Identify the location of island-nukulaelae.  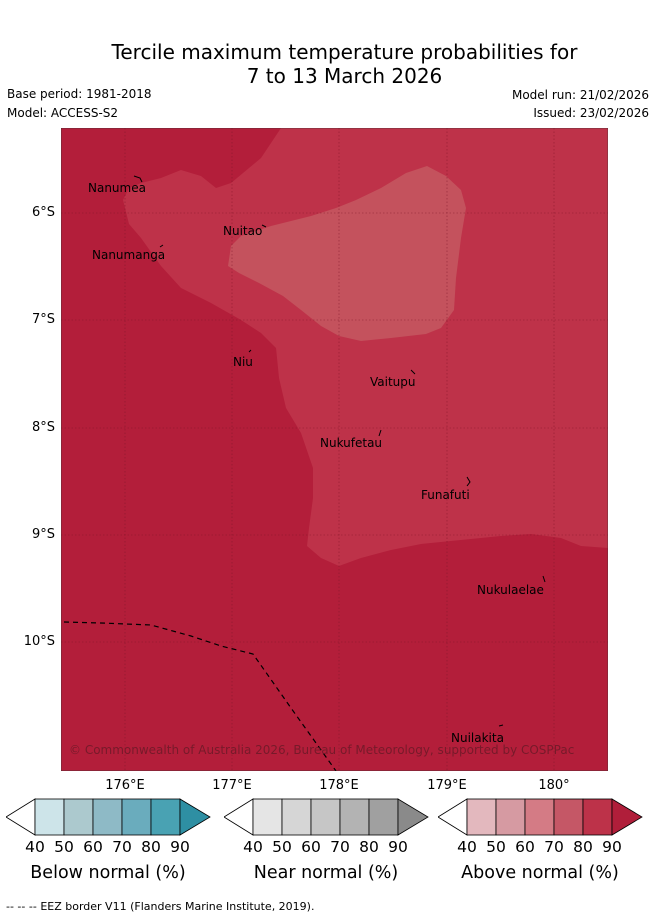
(544, 579).